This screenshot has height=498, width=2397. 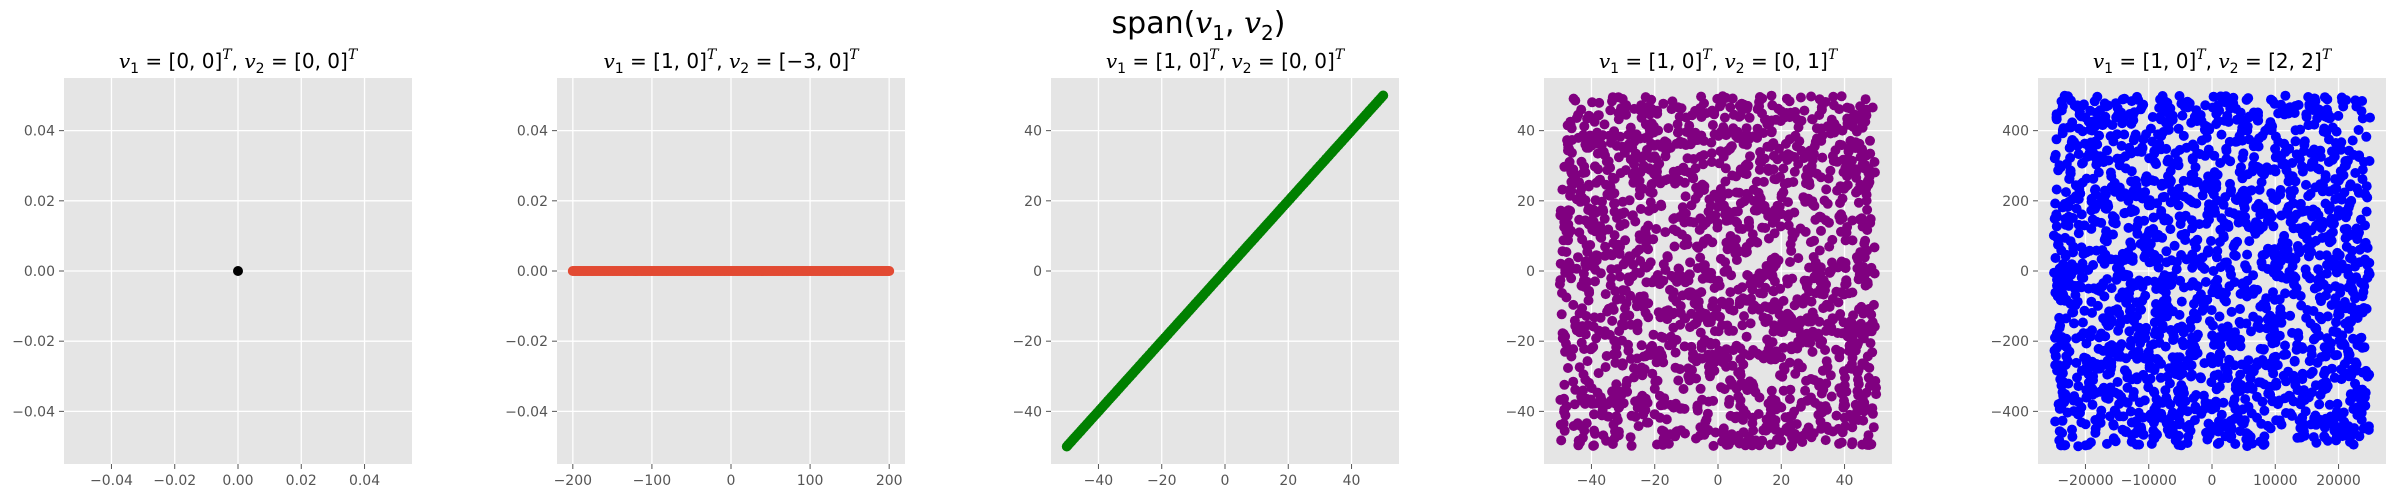 I want to click on x-tick-label: −100, so click(x=652, y=481).